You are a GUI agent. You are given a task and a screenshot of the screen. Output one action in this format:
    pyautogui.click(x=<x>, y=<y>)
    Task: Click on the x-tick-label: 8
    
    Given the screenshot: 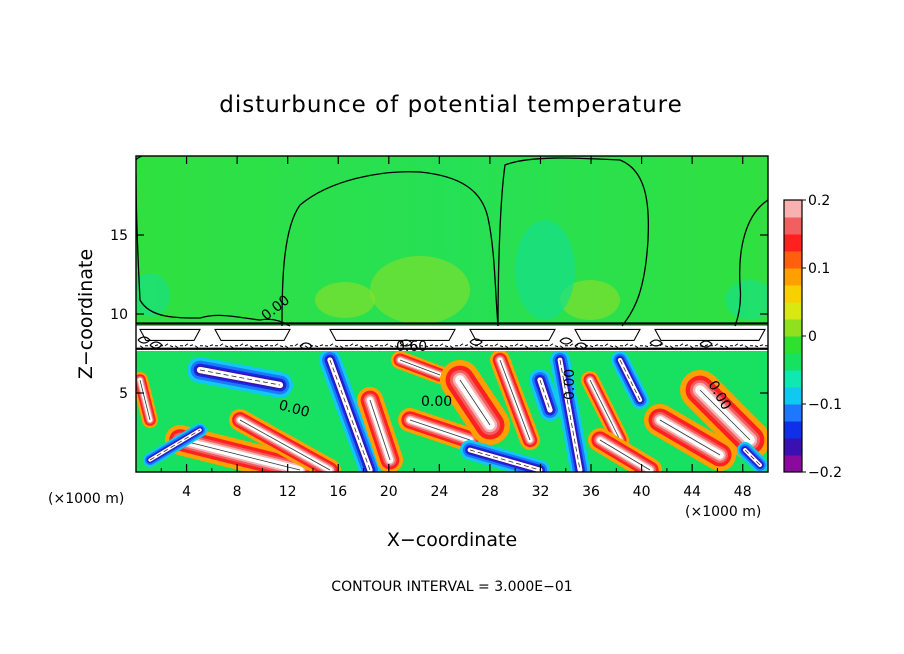 What is the action you would take?
    pyautogui.click(x=237, y=492)
    